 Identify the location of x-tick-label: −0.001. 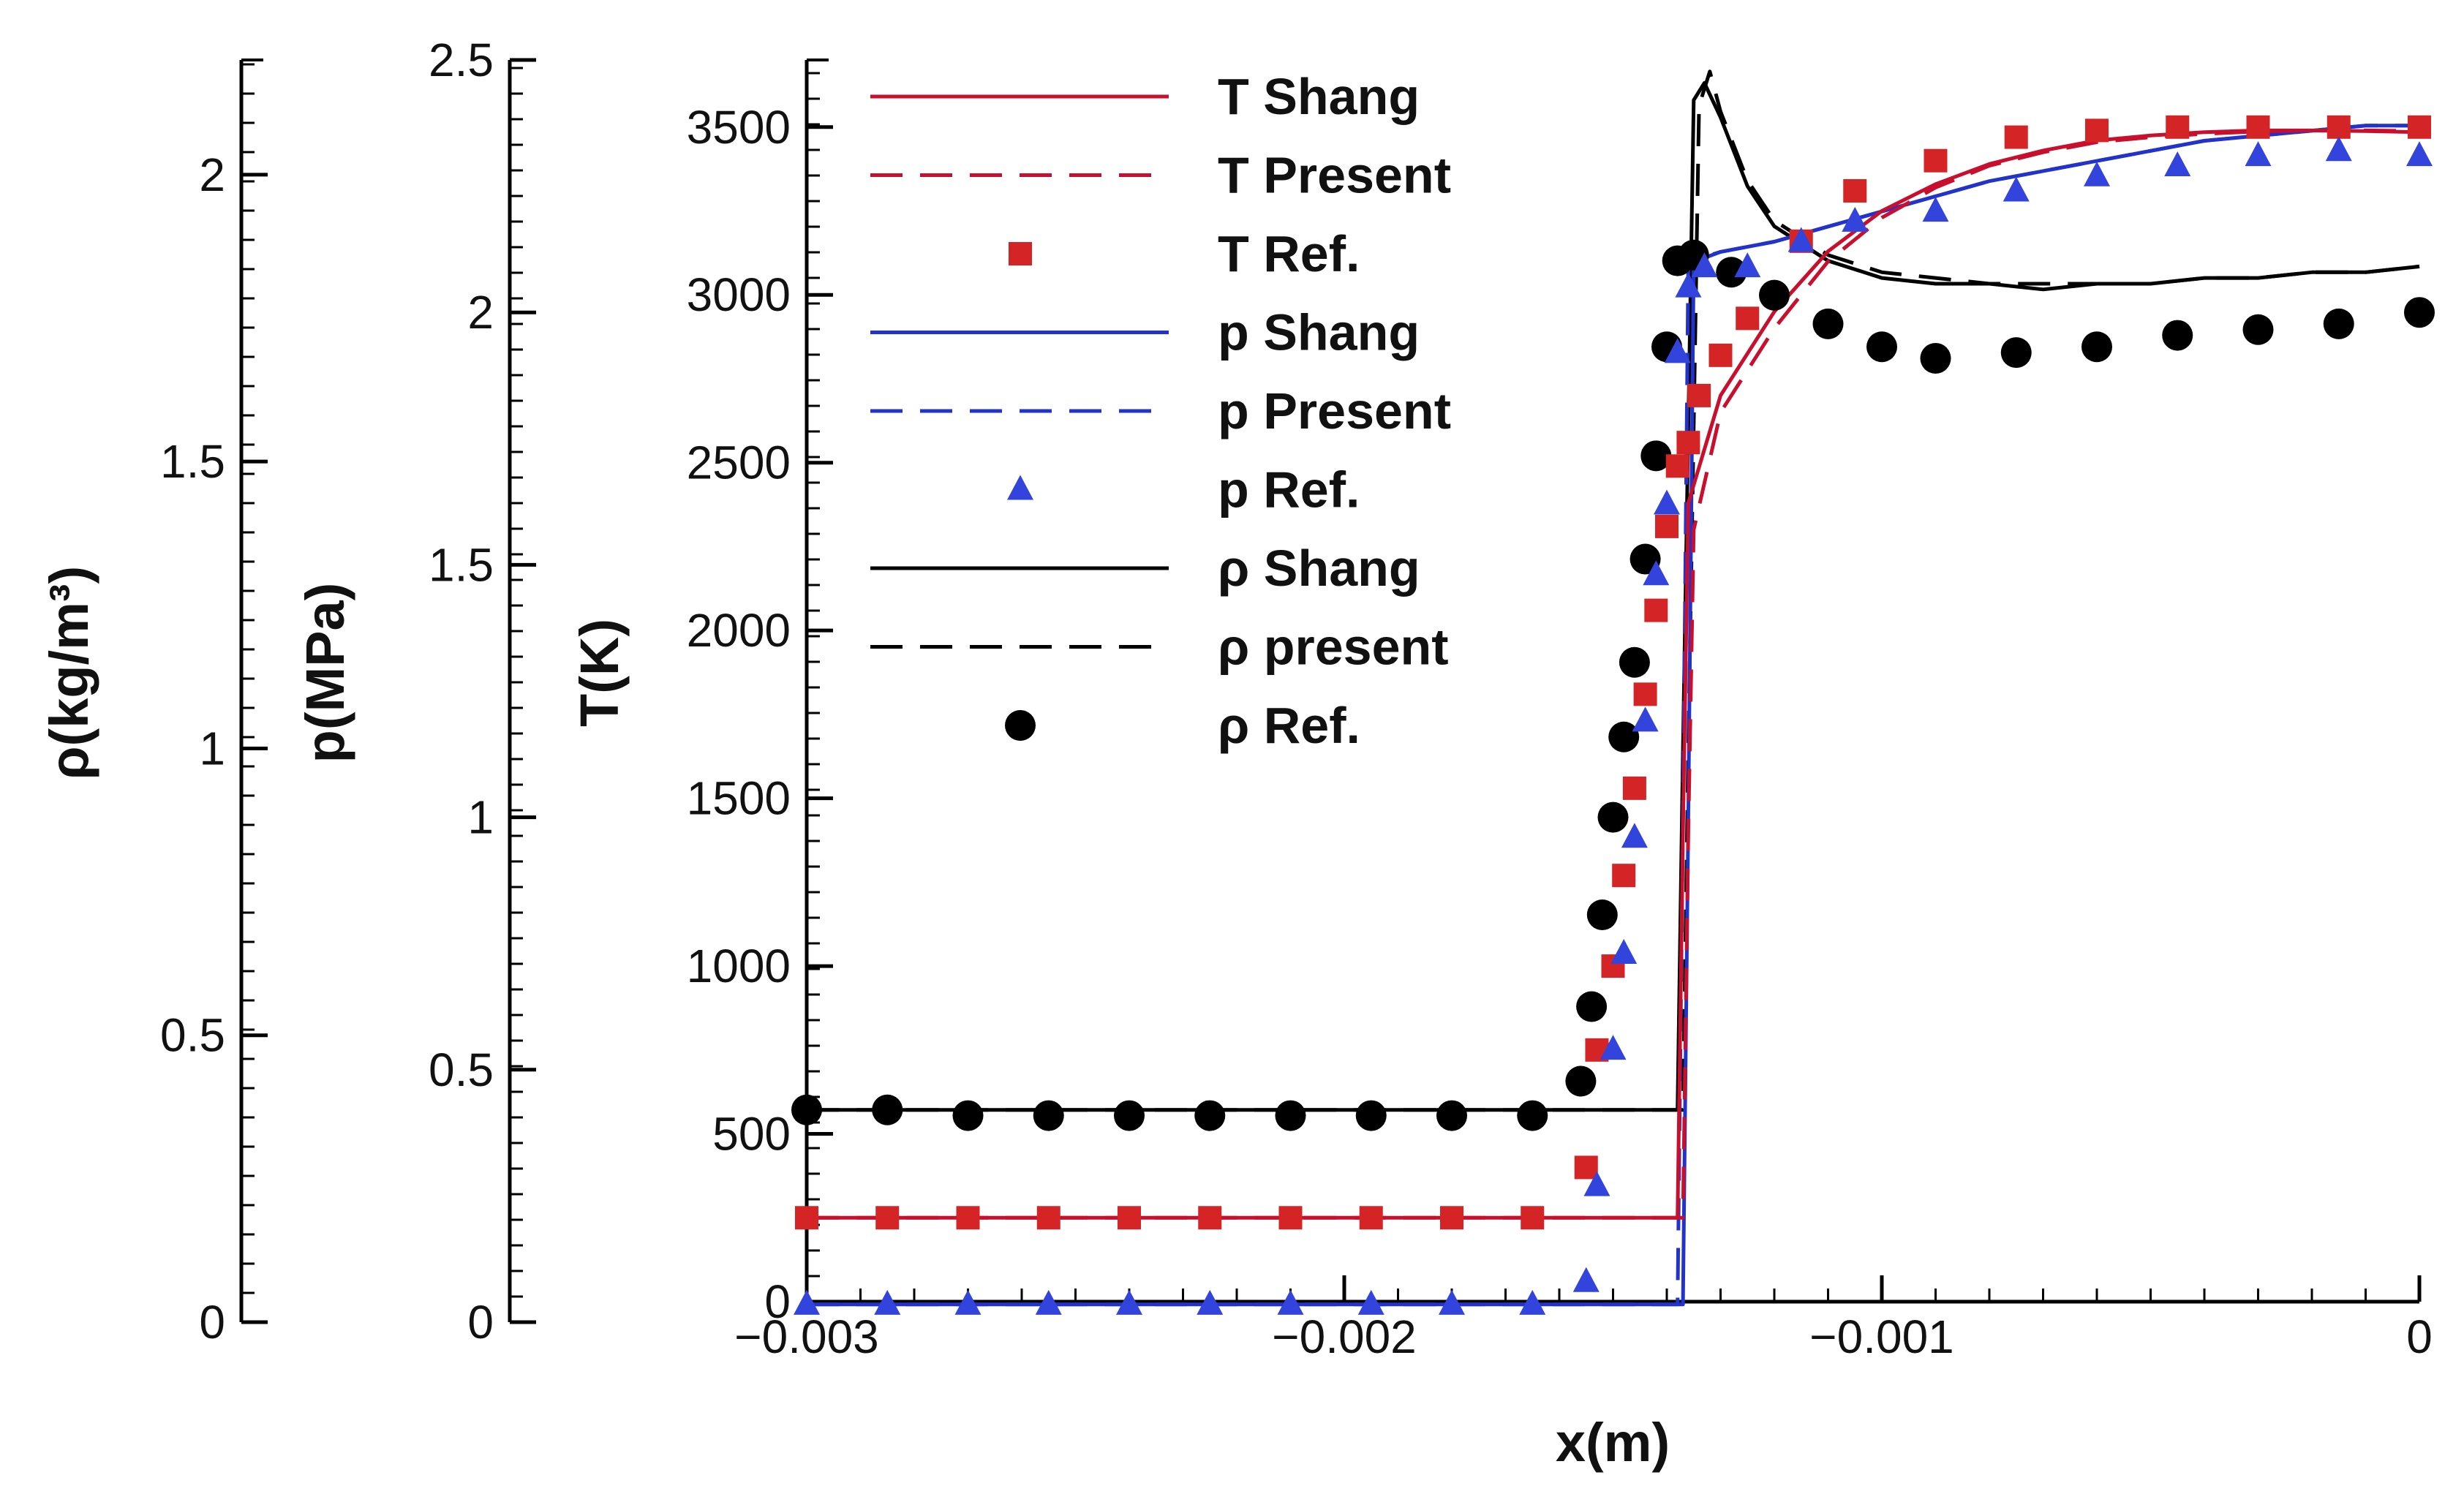
(1882, 1336).